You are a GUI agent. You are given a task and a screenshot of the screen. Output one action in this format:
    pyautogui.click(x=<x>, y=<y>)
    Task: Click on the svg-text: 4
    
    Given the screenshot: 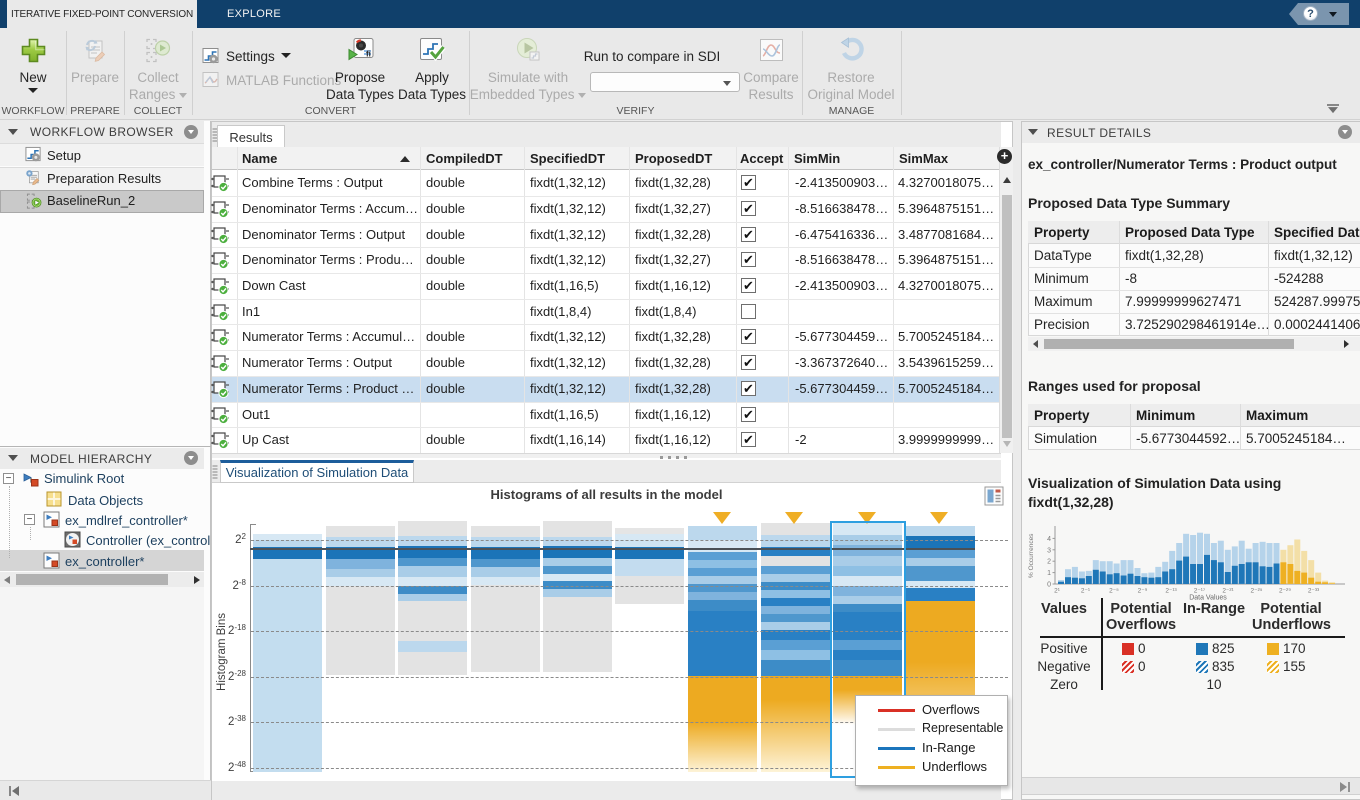 What is the action you would take?
    pyautogui.click(x=1049, y=539)
    